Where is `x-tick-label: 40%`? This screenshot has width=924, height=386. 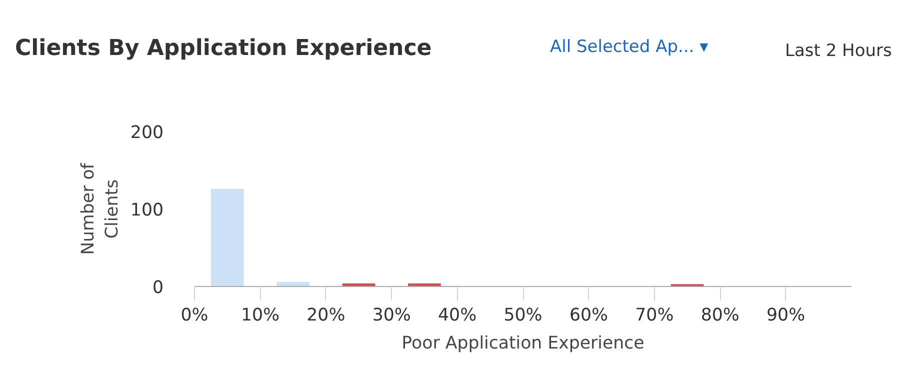 x-tick-label: 40% is located at coordinates (457, 316).